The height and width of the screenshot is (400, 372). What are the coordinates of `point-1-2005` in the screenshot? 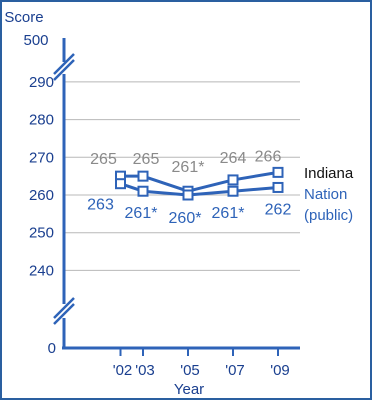 It's located at (188, 195).